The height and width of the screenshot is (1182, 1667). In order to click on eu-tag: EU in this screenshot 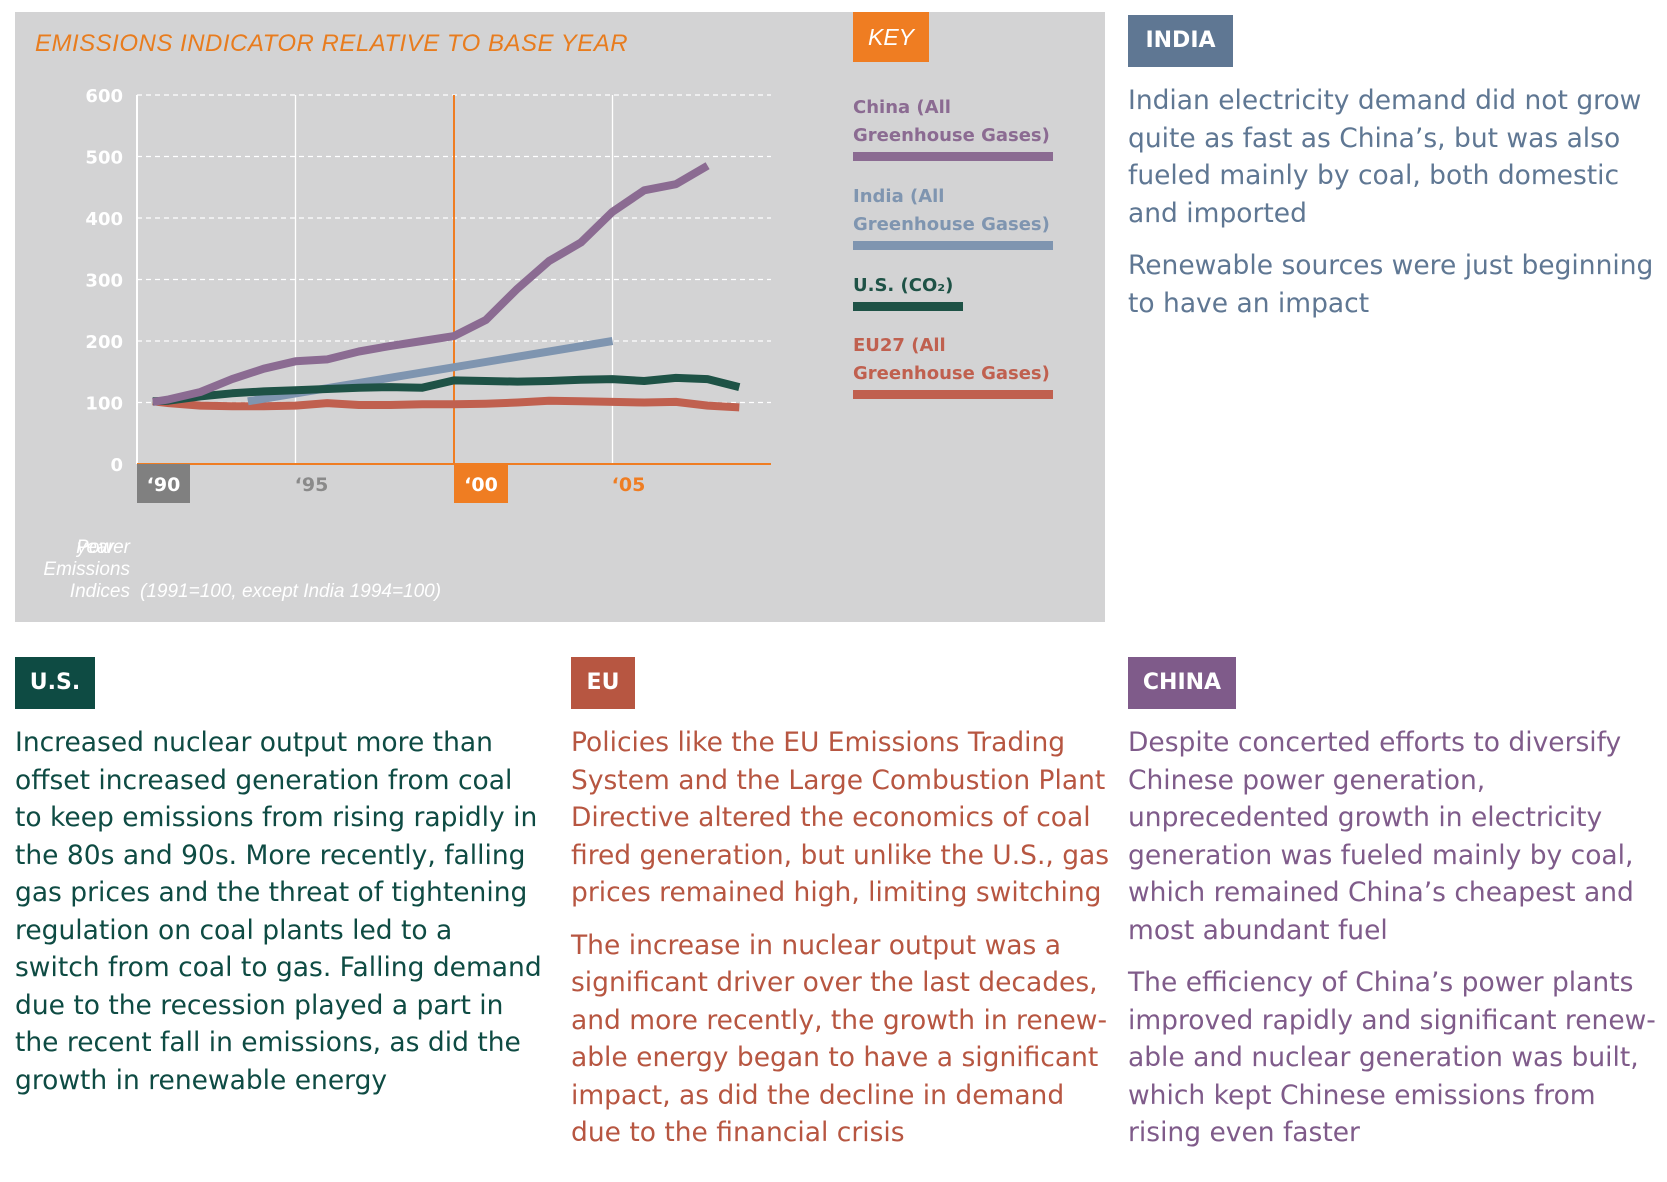, I will do `click(603, 683)`.